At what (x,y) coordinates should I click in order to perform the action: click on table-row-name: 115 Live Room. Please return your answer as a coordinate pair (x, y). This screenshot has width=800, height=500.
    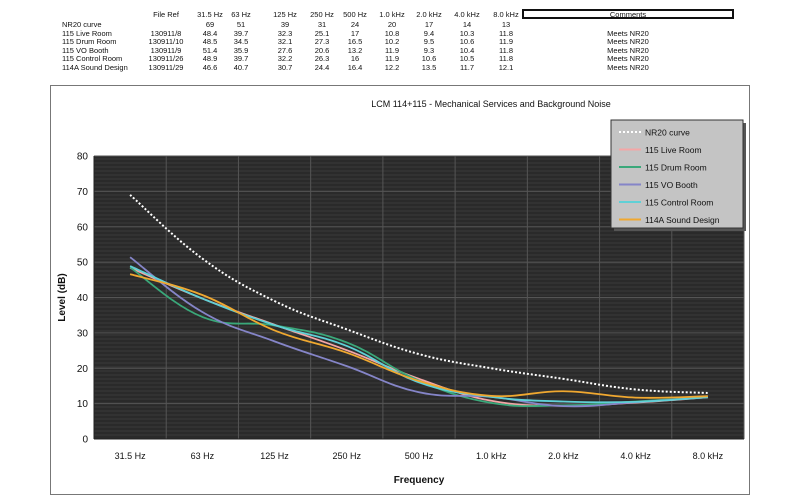
    Looking at the image, I should click on (87, 33).